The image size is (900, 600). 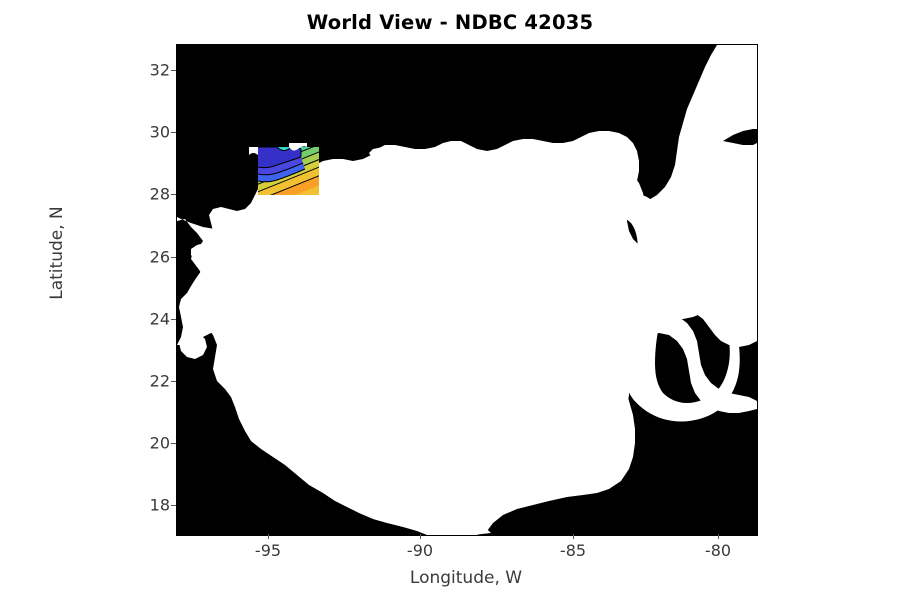 I want to click on patch-coast-notch, so click(x=253, y=151).